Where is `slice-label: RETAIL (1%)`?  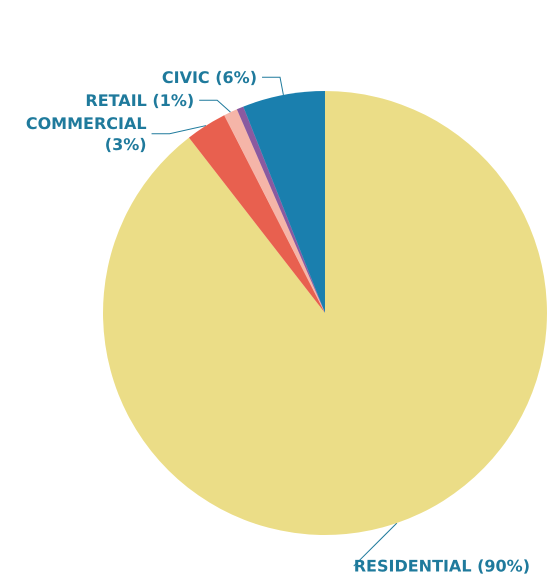 slice-label: RETAIL (1%) is located at coordinates (139, 100).